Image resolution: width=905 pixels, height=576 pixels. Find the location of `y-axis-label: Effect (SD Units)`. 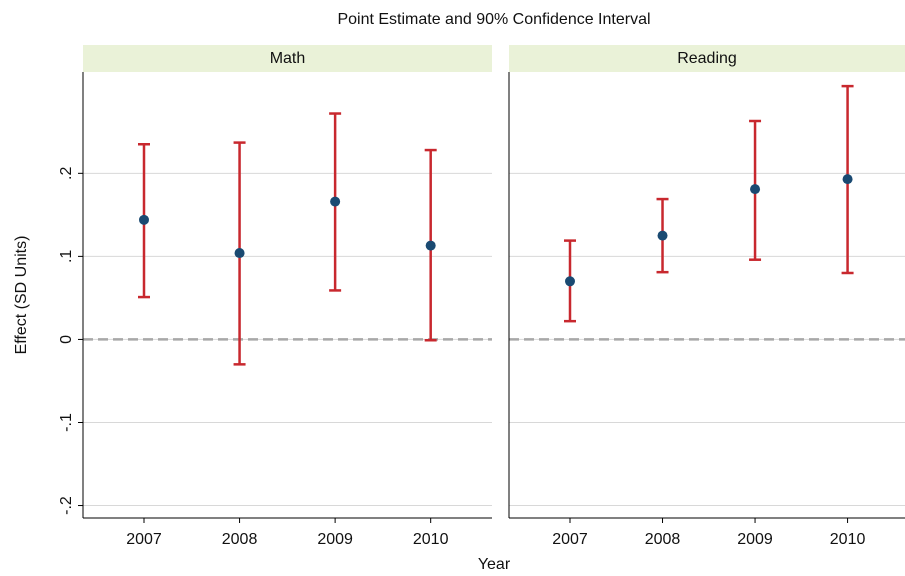

y-axis-label: Effect (SD Units) is located at coordinates (21, 295).